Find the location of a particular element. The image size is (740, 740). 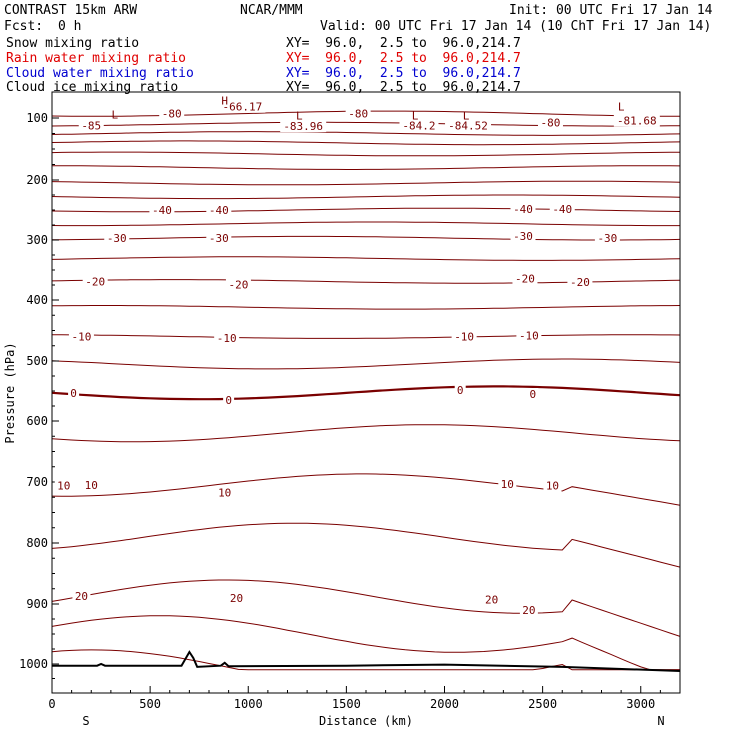

field-label-cloud-water: Cloud water mixing ratio is located at coordinates (100, 73).